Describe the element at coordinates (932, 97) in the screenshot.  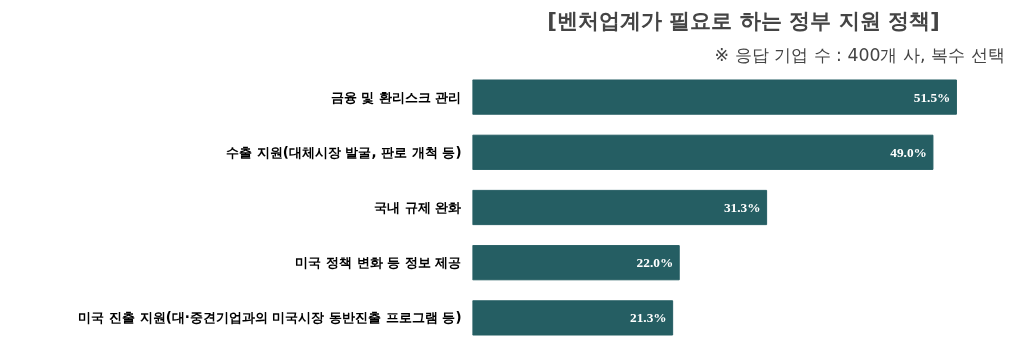
I see `data-label: 51.5%` at that location.